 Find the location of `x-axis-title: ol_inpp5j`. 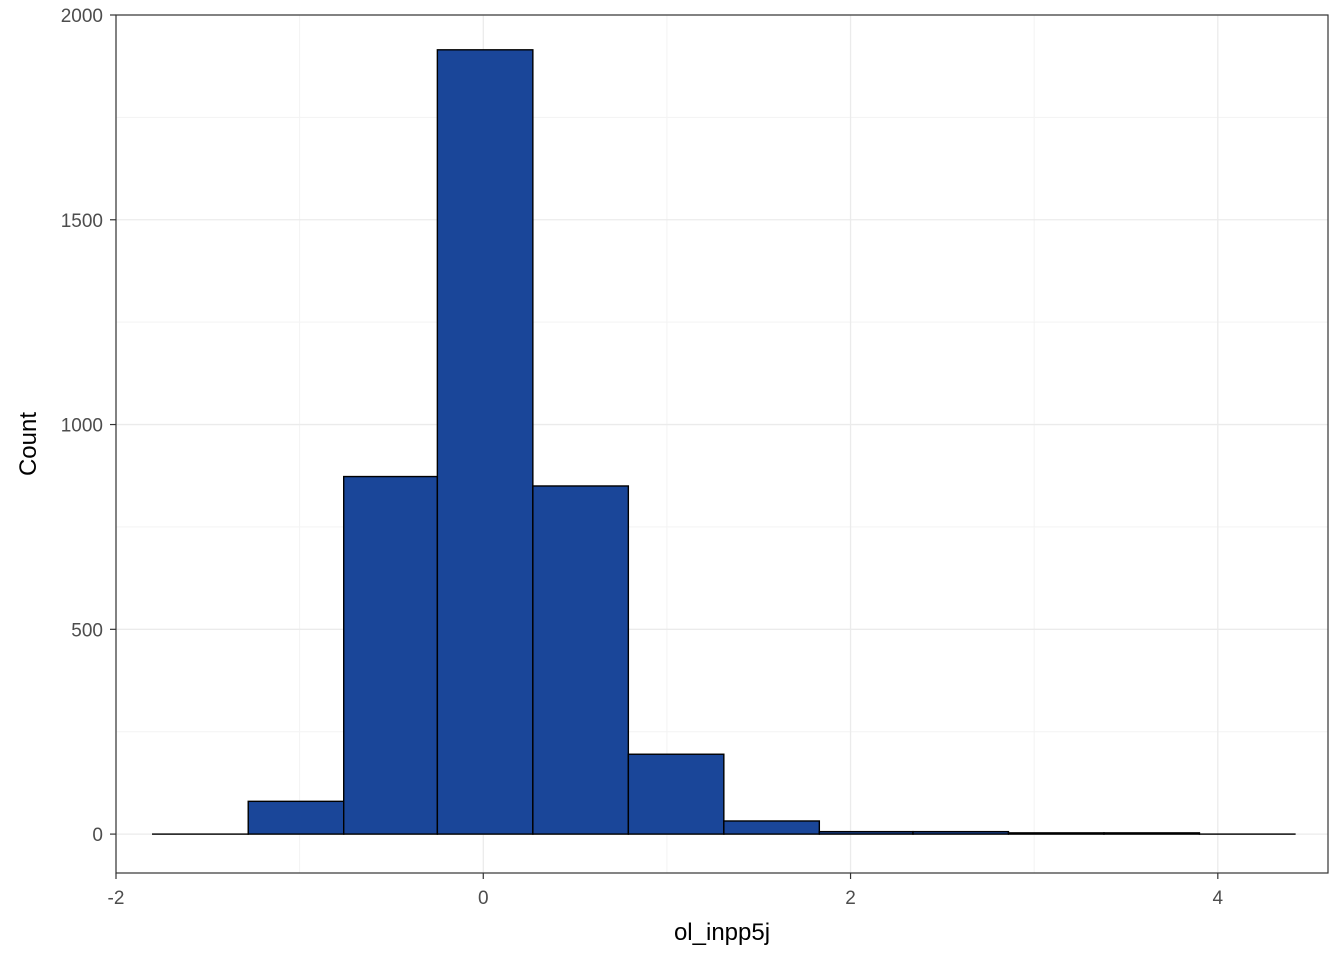

x-axis-title: ol_inpp5j is located at coordinates (722, 932).